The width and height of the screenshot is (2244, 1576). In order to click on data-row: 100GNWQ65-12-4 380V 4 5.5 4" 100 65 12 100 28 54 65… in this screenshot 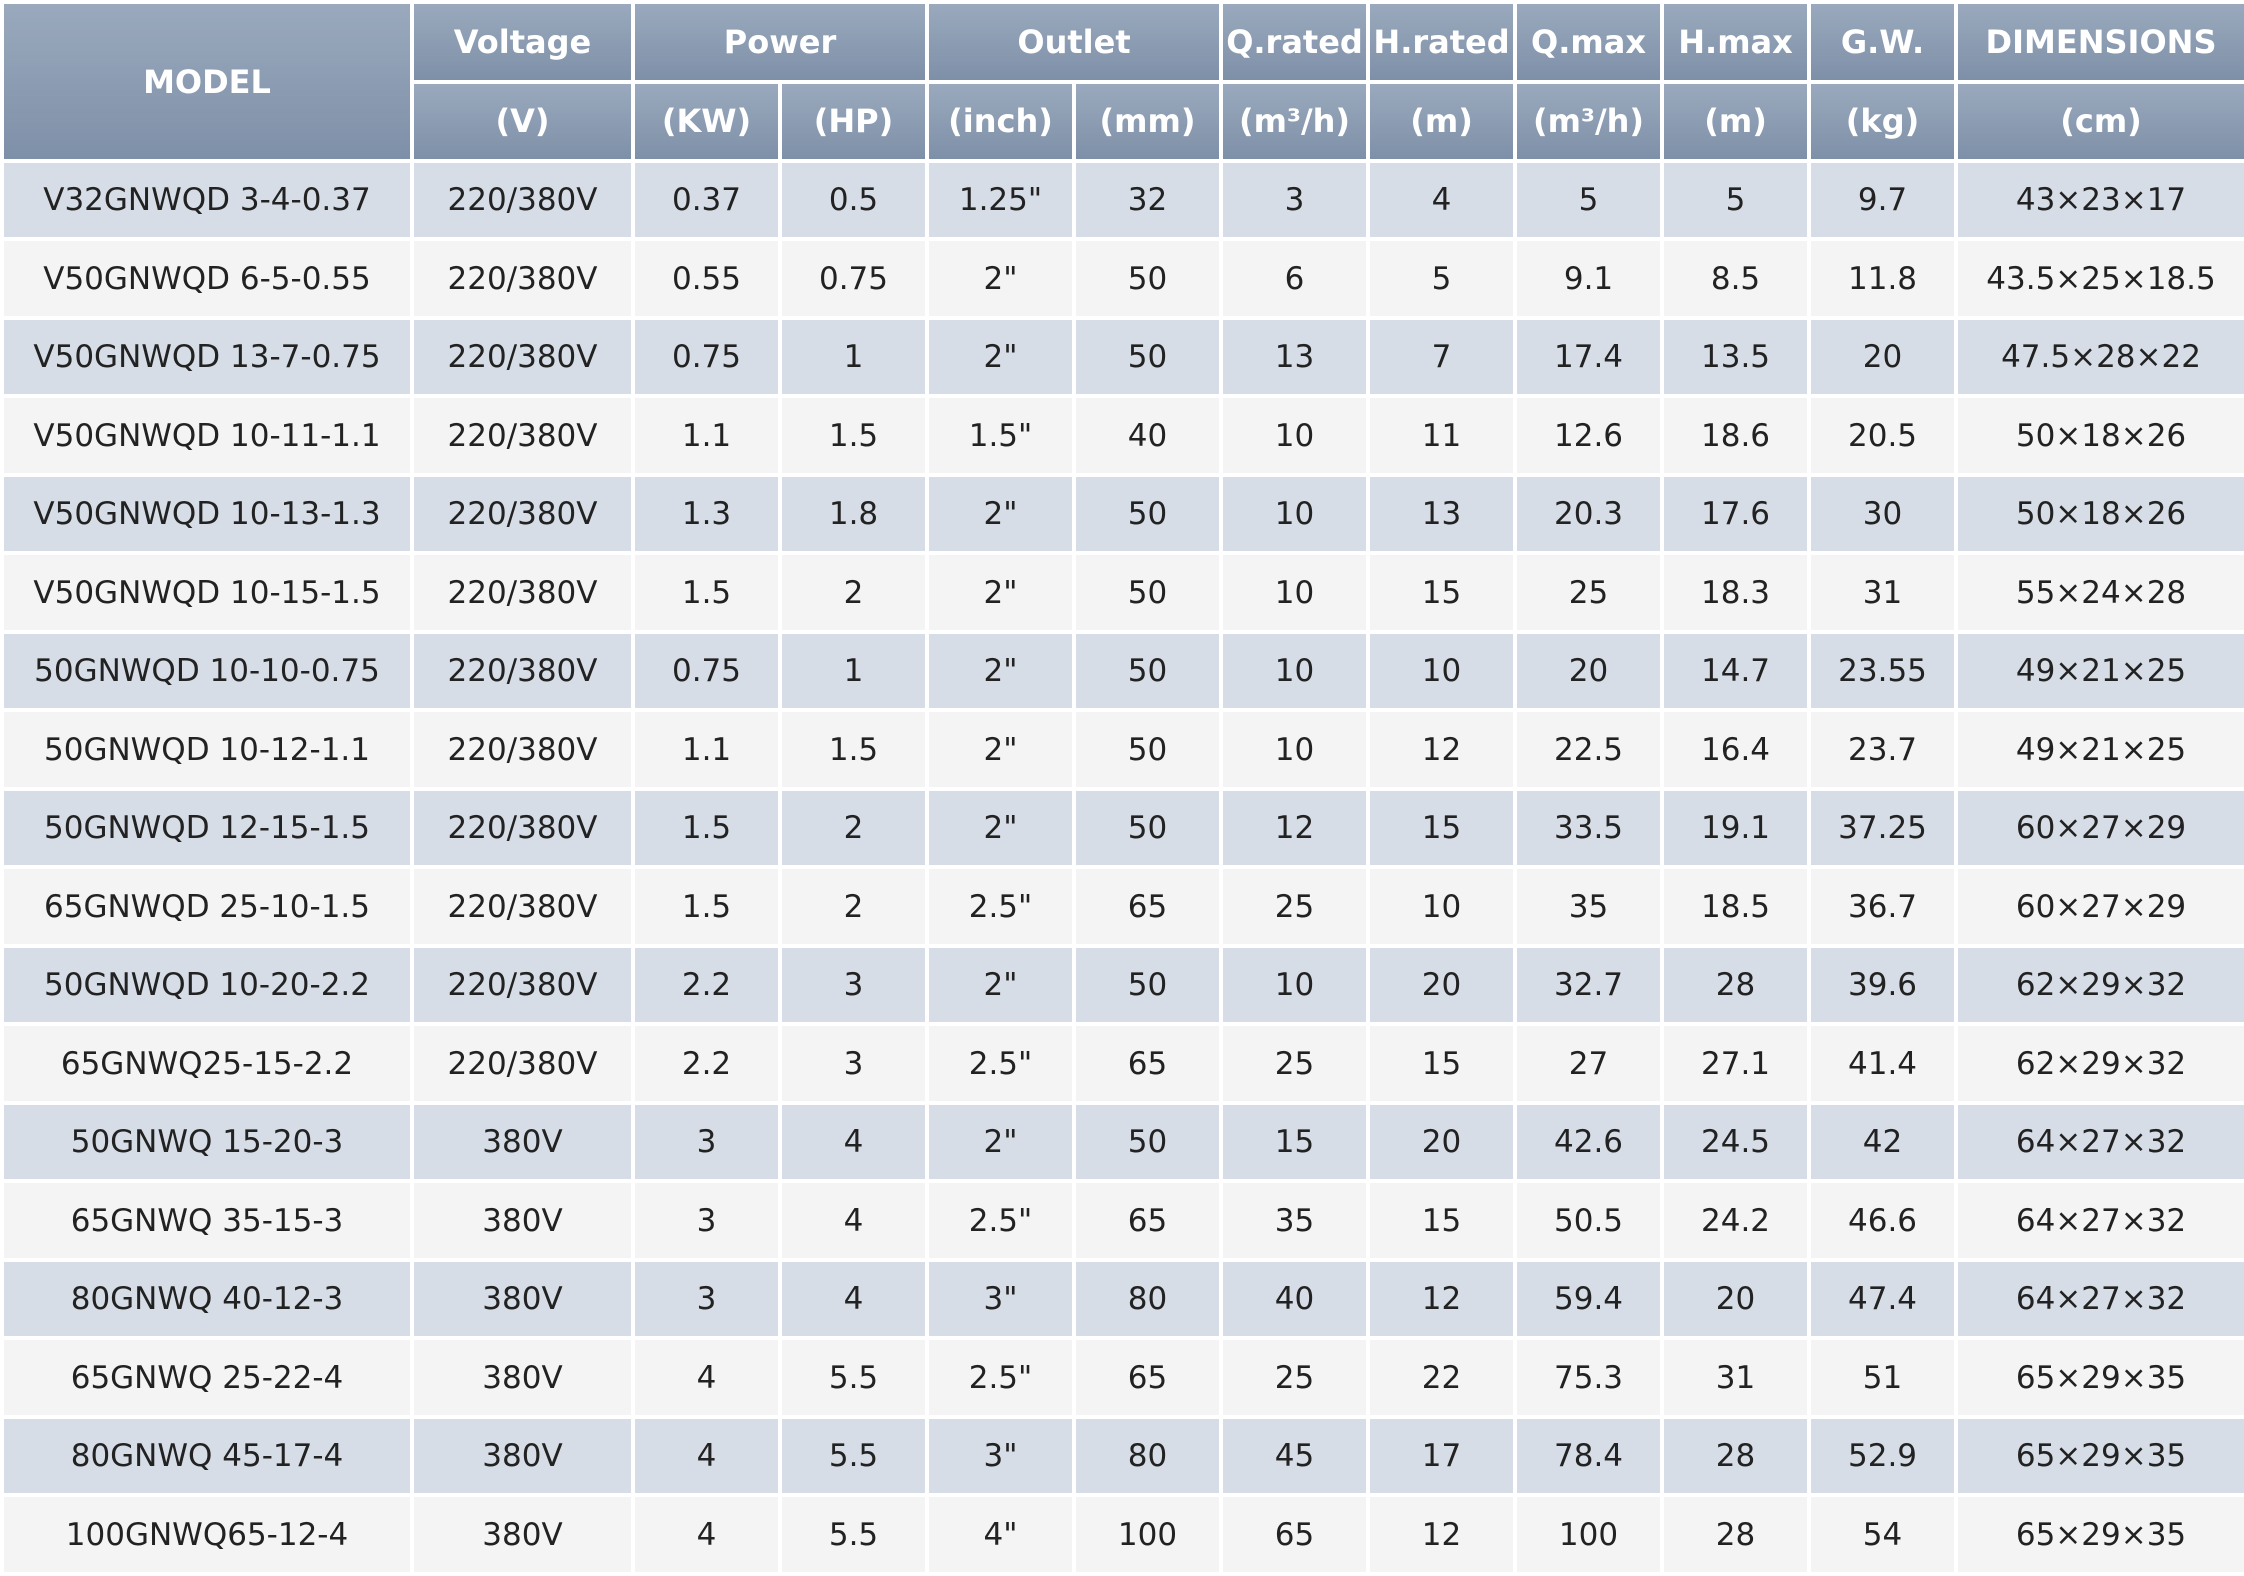, I will do `click(1122, 1534)`.